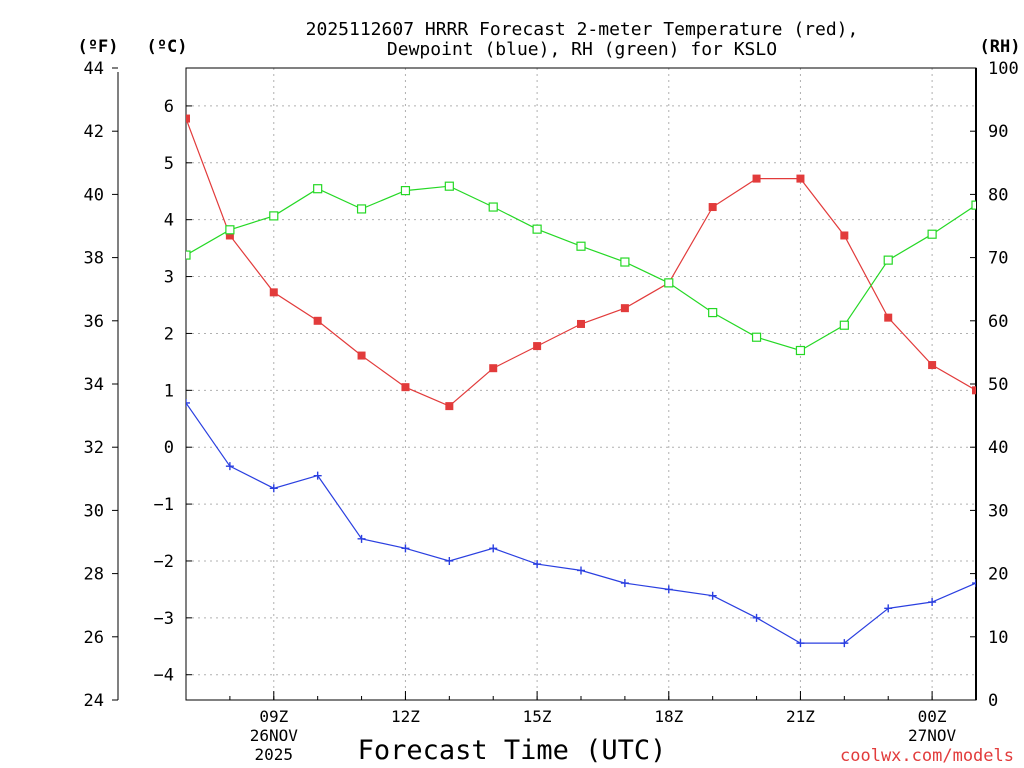  What do you see at coordinates (94, 638) in the screenshot?
I see `f-tick-label: 26` at bounding box center [94, 638].